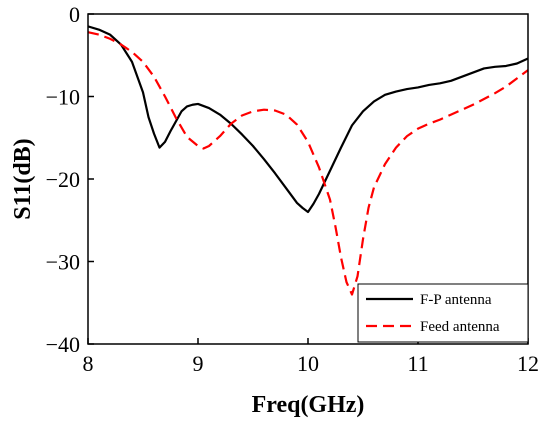 The width and height of the screenshot is (550, 428). Describe the element at coordinates (63, 179) in the screenshot. I see `y-tick-label: −20` at that location.